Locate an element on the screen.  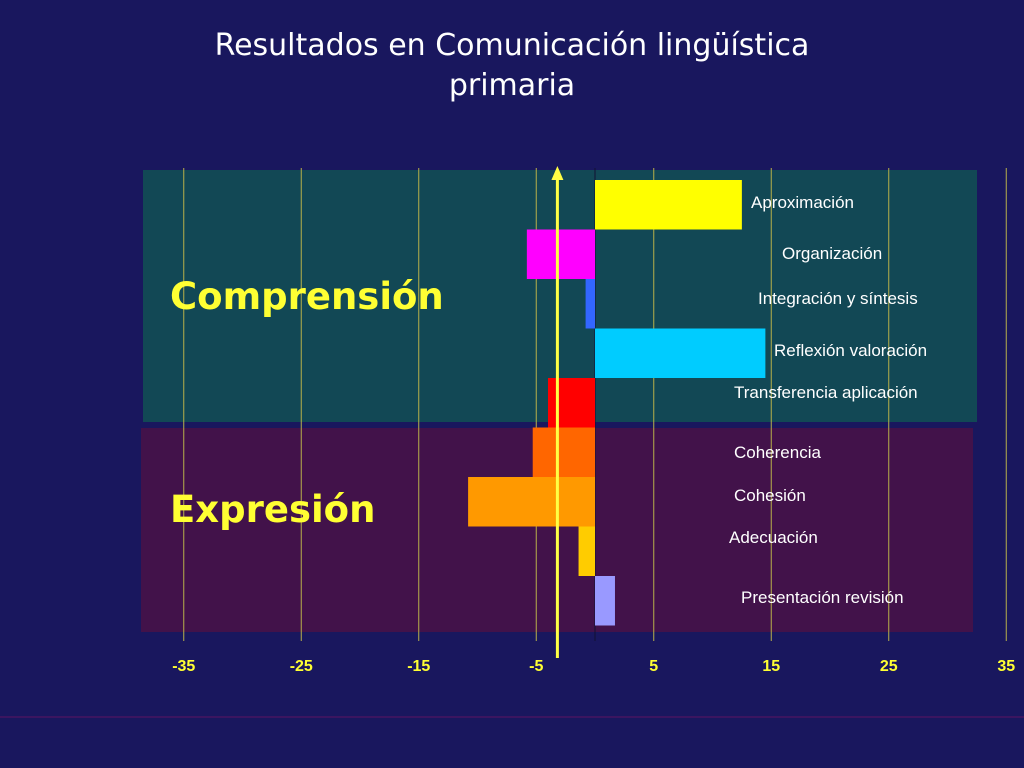
footer-divider is located at coordinates (512, 717).